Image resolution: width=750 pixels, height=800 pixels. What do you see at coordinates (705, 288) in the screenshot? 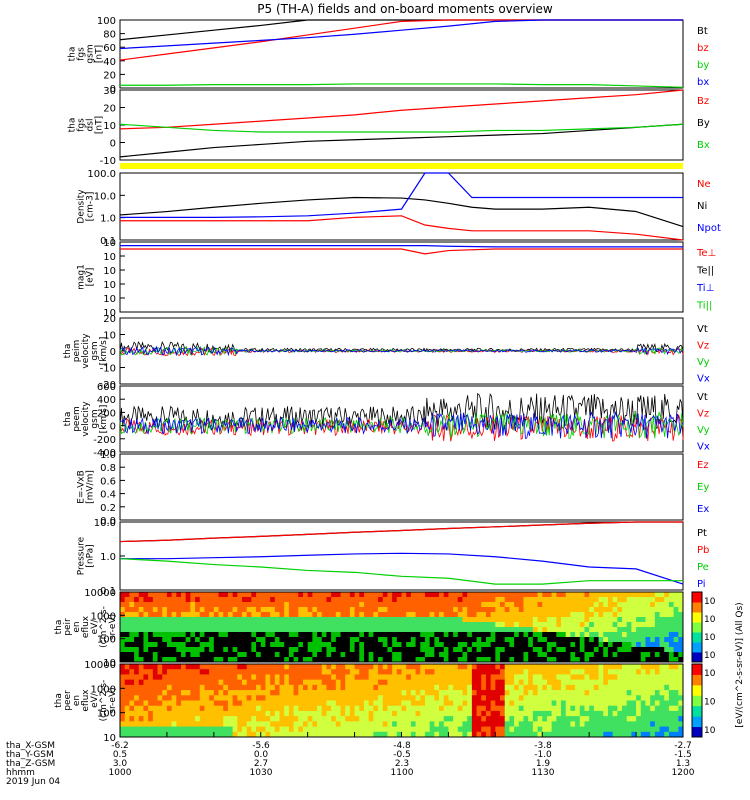
I see `legend-label: Ti⊥` at bounding box center [705, 288].